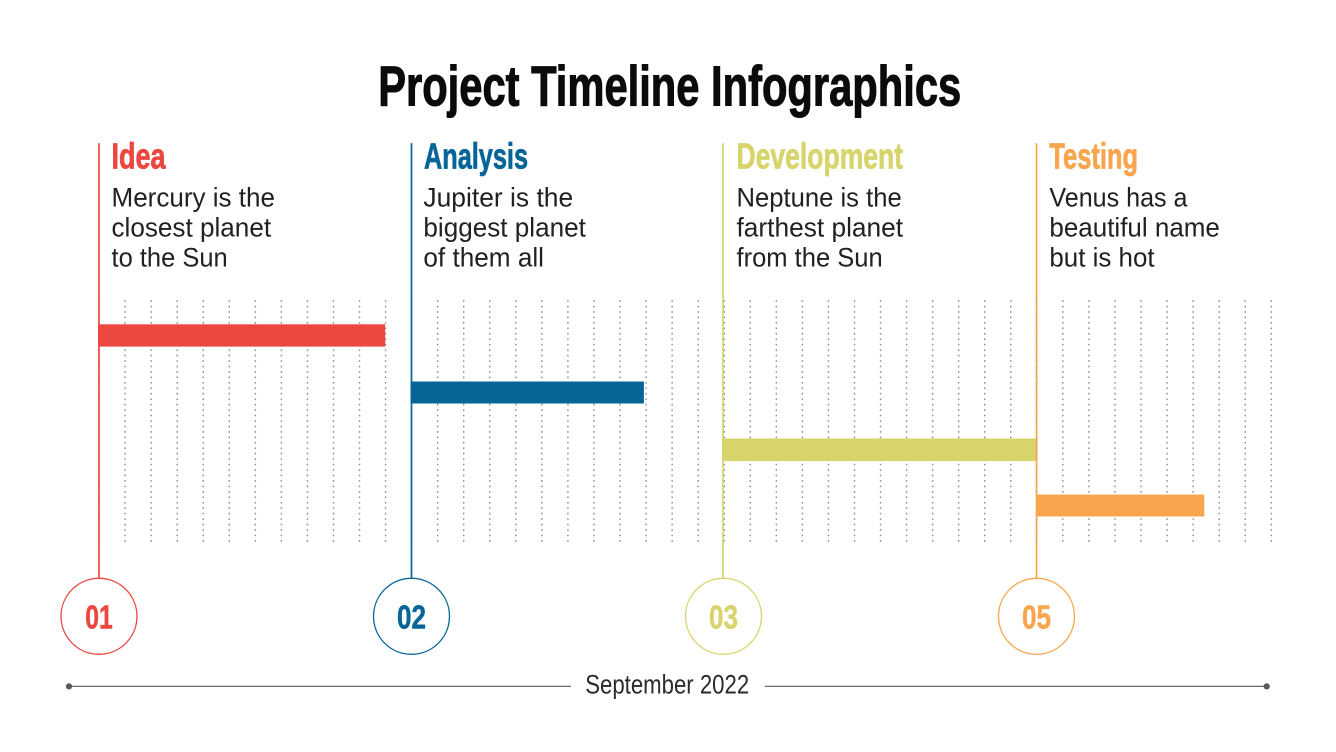 This screenshot has height=752, width=1336. I want to click on svg-text: farthest planet, so click(820, 227).